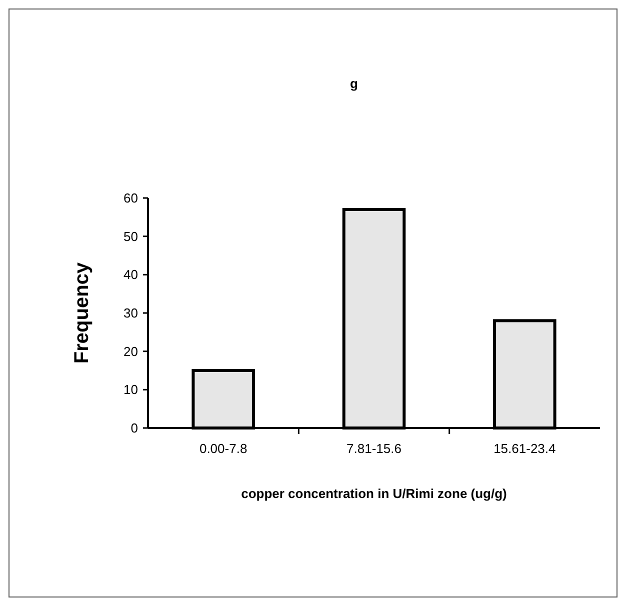 The width and height of the screenshot is (626, 606). Describe the element at coordinates (131, 351) in the screenshot. I see `y-tick-label: 20` at that location.